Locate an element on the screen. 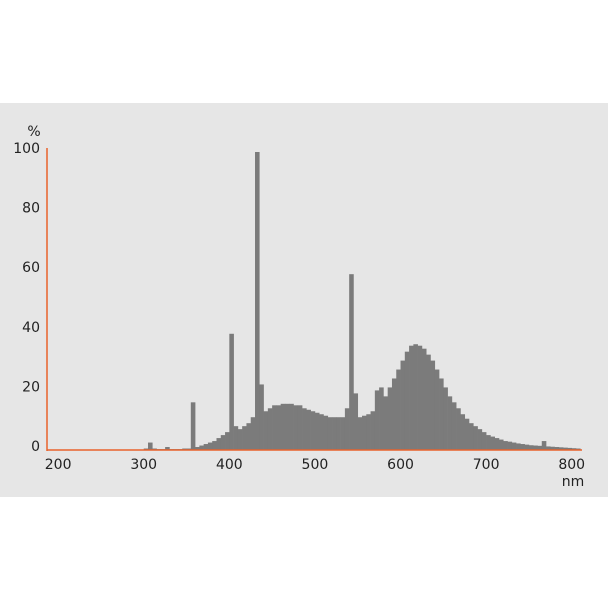 The height and width of the screenshot is (608, 608). y-tick-label: 0 is located at coordinates (35, 447).